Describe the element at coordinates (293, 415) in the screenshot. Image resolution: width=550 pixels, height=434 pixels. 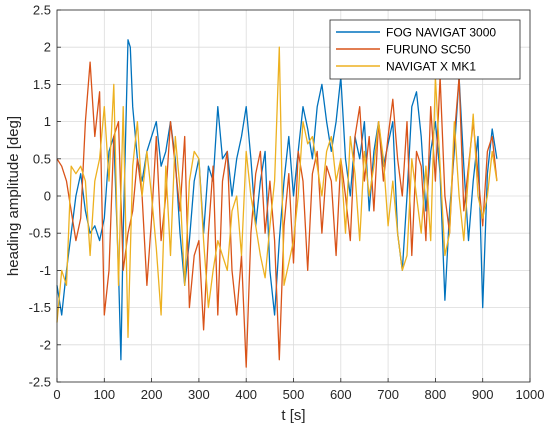
I see `x-axis-label: t [s]` at that location.